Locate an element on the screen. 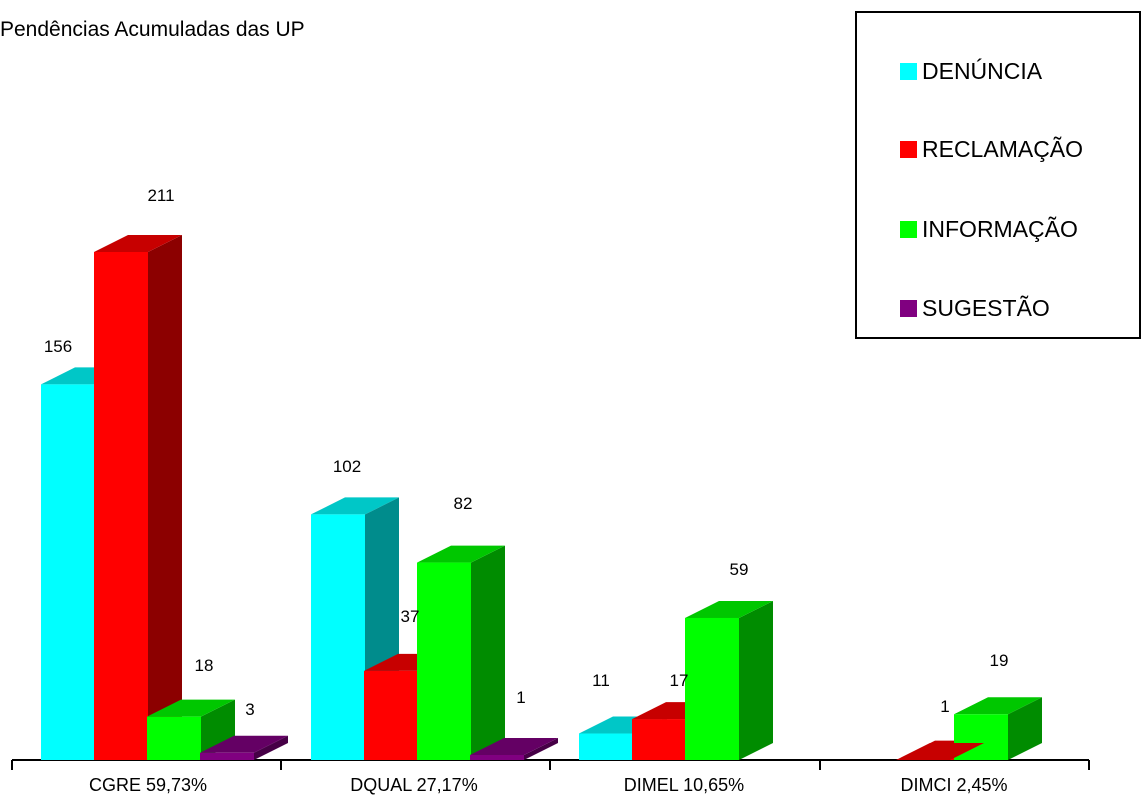 The image size is (1142, 799). bar-dimel-informacao is located at coordinates (729, 680).